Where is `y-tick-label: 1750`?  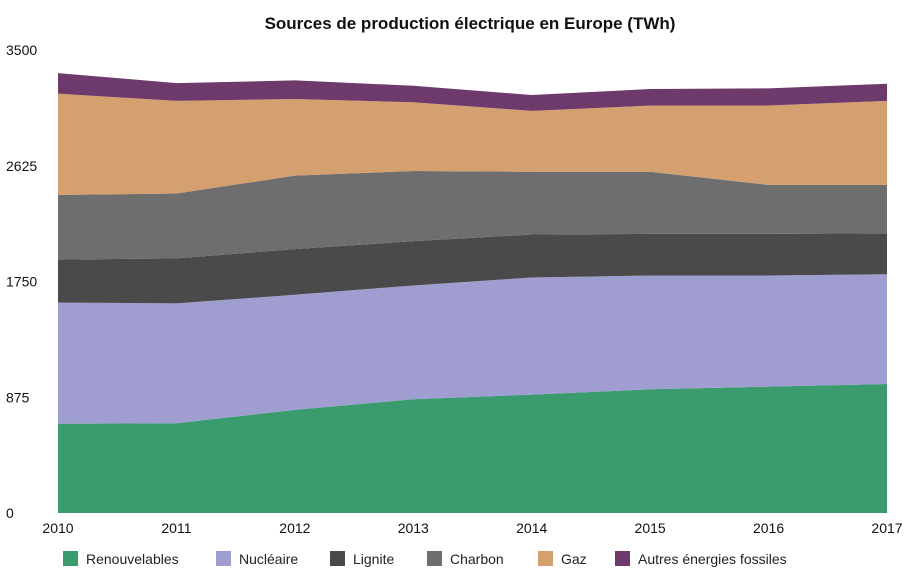
y-tick-label: 1750 is located at coordinates (21, 282).